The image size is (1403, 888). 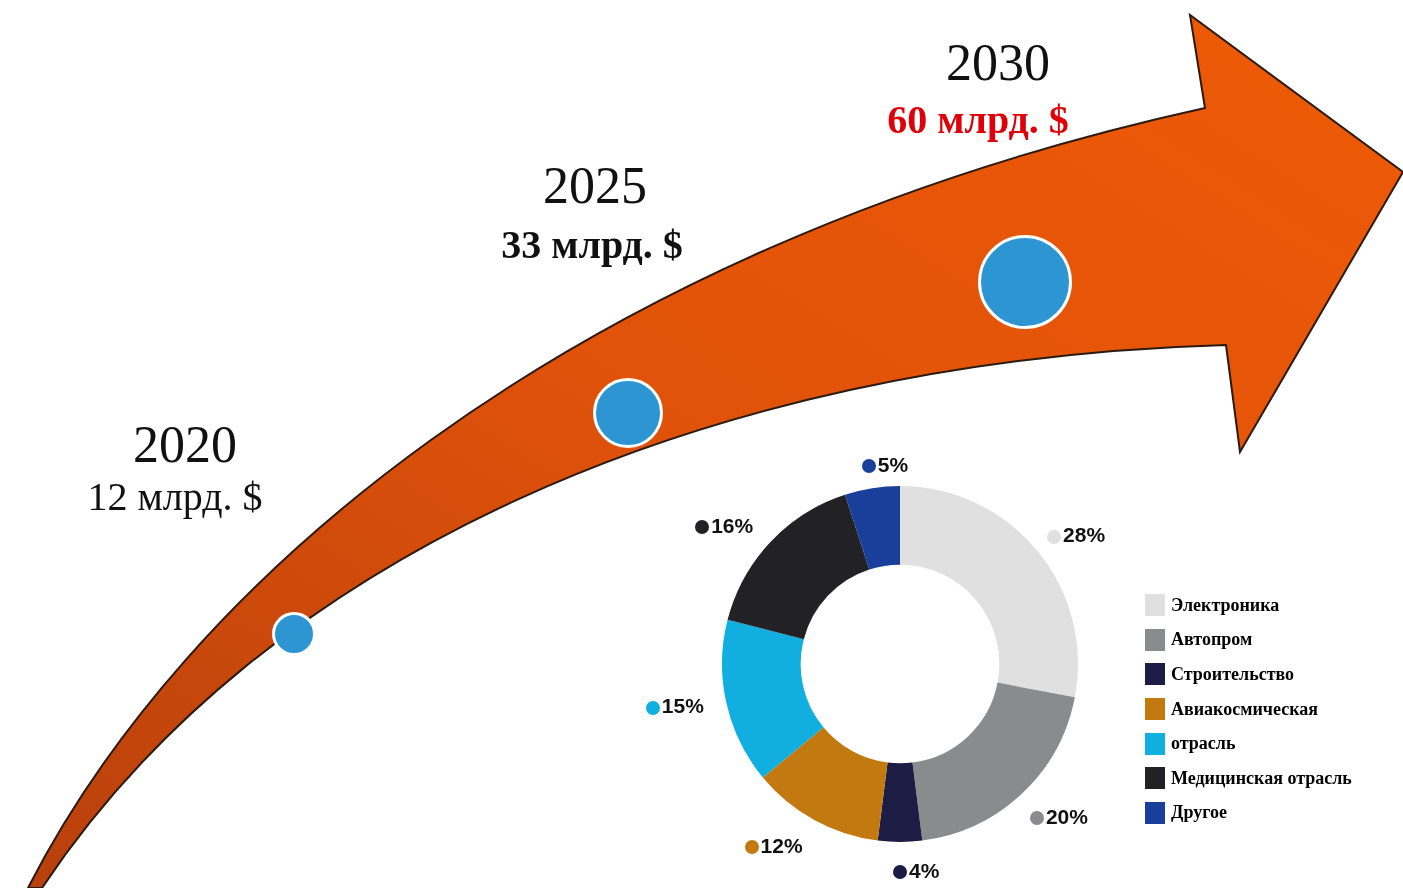 What do you see at coordinates (1067, 816) in the screenshot?
I see `data-label: 20%` at bounding box center [1067, 816].